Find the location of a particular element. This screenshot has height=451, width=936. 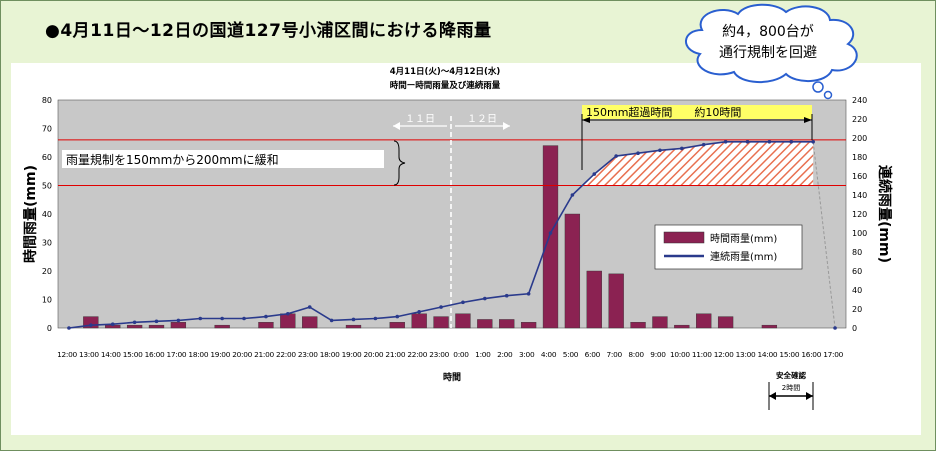

x-tick-3: 15:00 is located at coordinates (133, 354).